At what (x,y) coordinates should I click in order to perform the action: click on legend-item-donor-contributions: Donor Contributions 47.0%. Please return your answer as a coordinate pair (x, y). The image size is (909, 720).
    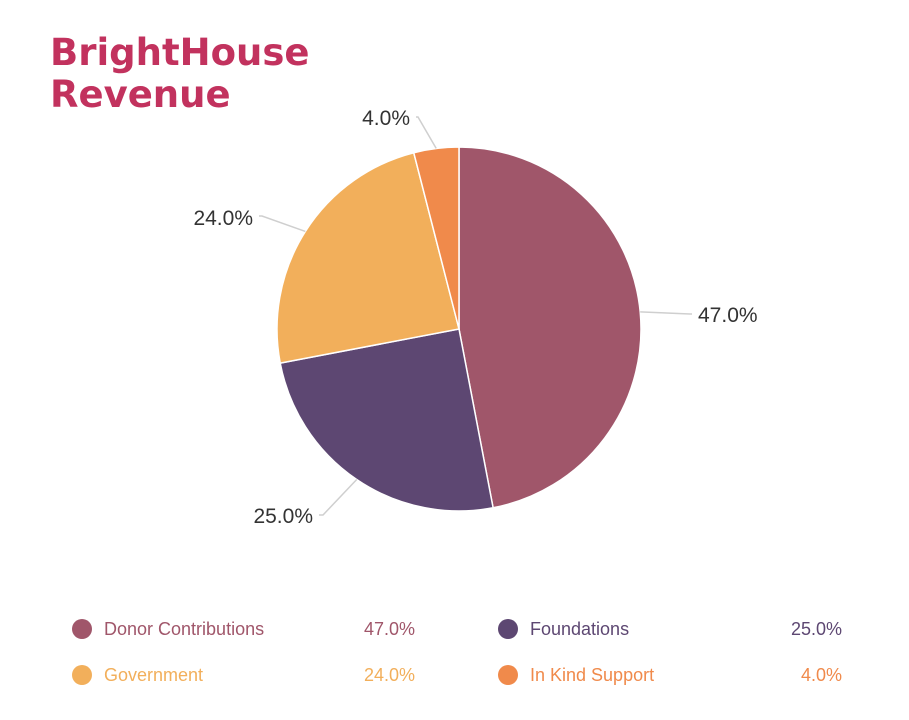
    Looking at the image, I should click on (243, 629).